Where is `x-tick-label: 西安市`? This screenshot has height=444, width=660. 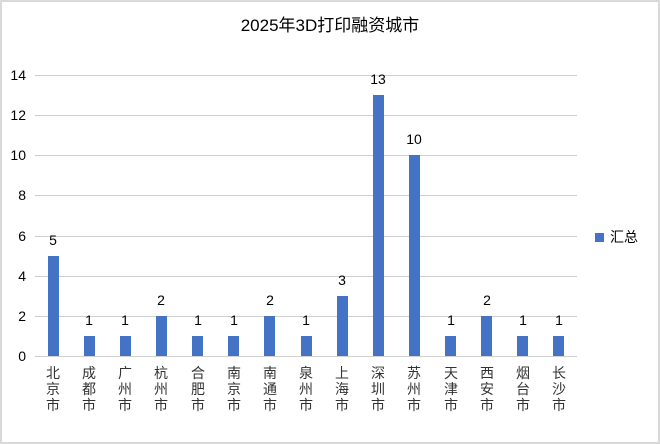
x-tick-label: 西安市 is located at coordinates (487, 390).